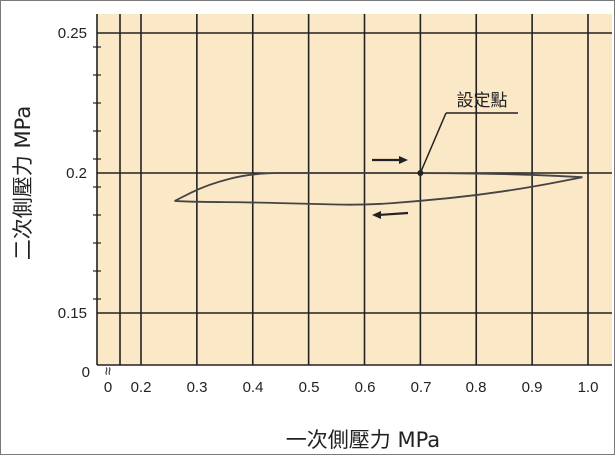 This screenshot has width=615, height=455. What do you see at coordinates (197, 387) in the screenshot?
I see `x-tick-label: 0.3` at bounding box center [197, 387].